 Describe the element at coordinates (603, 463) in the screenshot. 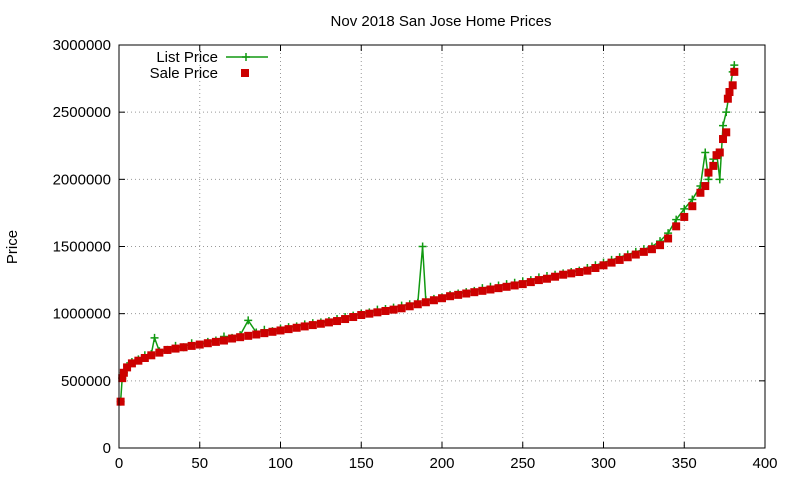

I see `x-tick-label: 300` at that location.